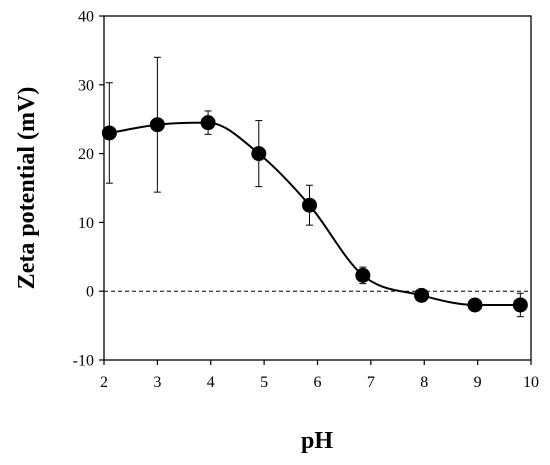  Describe the element at coordinates (27, 188) in the screenshot. I see `y-axis-title: Zeta potential (mV)` at that location.